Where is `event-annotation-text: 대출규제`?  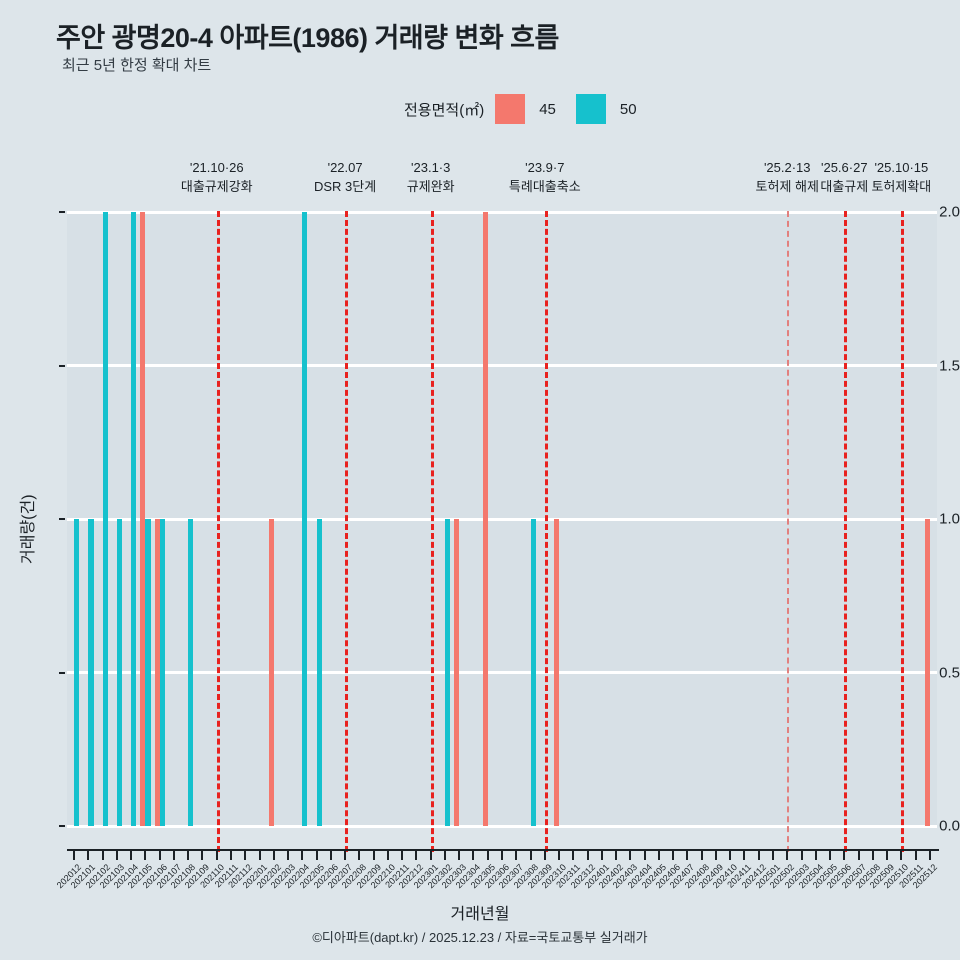 event-annotation-text: 대출규제 is located at coordinates (844, 186).